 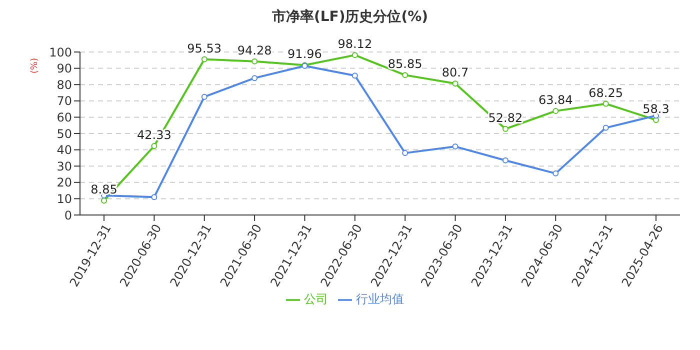 What do you see at coordinates (656, 109) in the screenshot?
I see `data-label: 58.3` at bounding box center [656, 109].